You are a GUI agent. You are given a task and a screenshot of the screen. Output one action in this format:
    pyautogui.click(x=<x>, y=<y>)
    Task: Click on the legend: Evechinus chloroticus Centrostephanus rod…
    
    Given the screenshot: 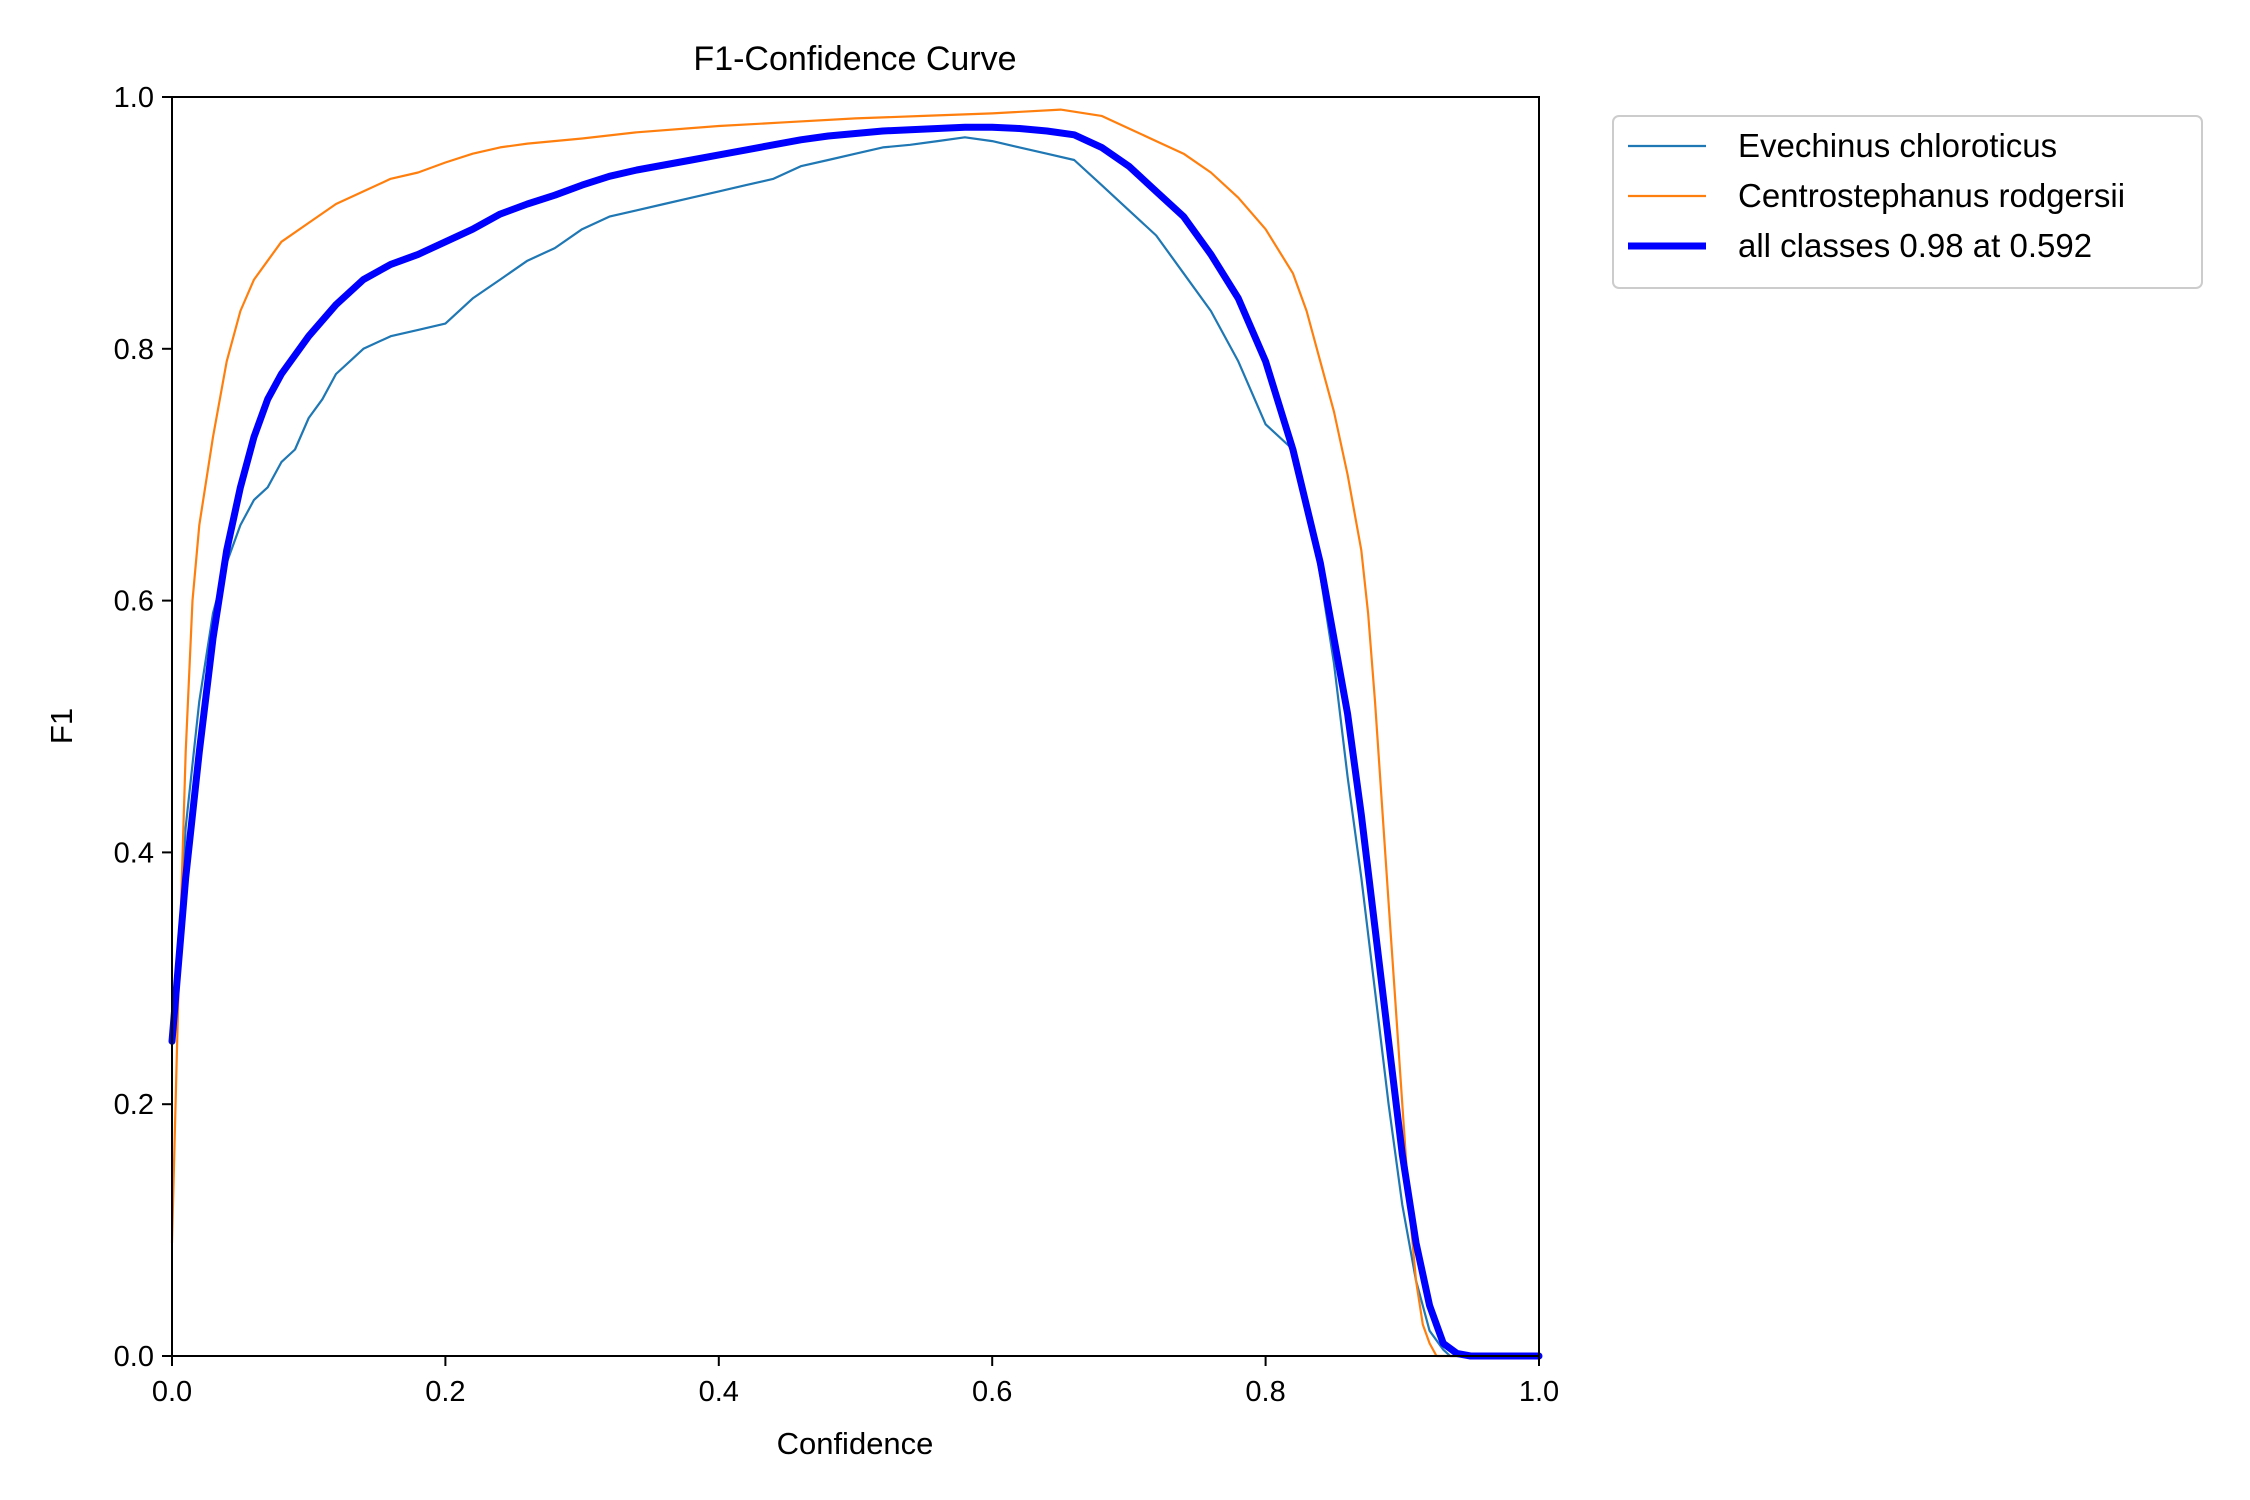 What is the action you would take?
    pyautogui.click(x=1907, y=202)
    